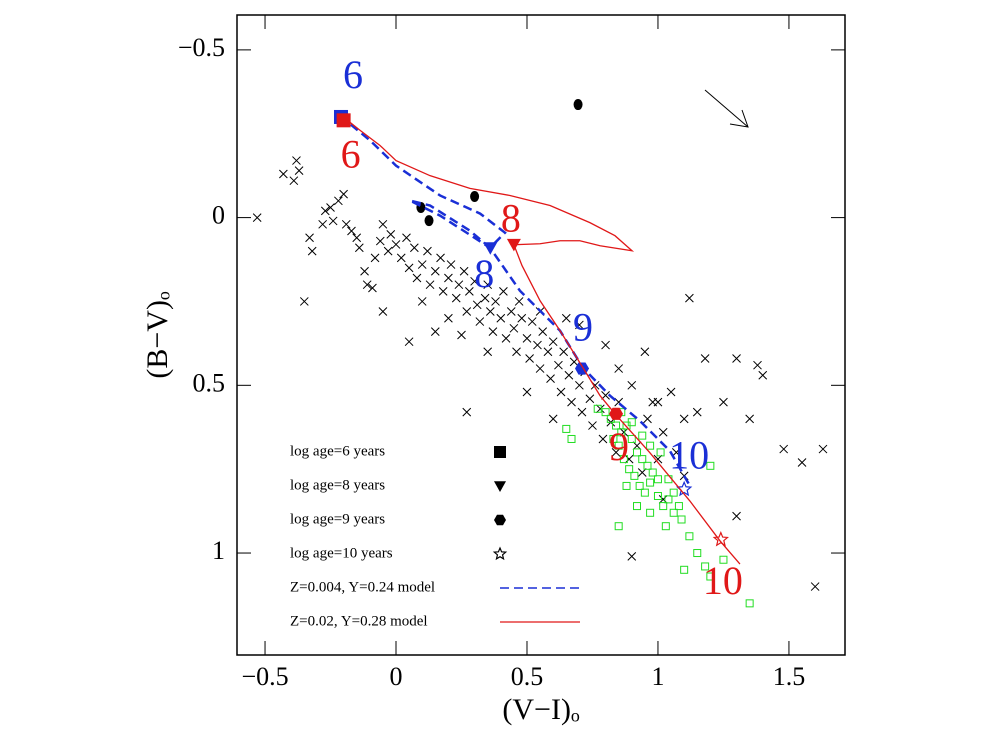  I want to click on legend-text: Z=0.02, Y=0.28 model, so click(359, 621).